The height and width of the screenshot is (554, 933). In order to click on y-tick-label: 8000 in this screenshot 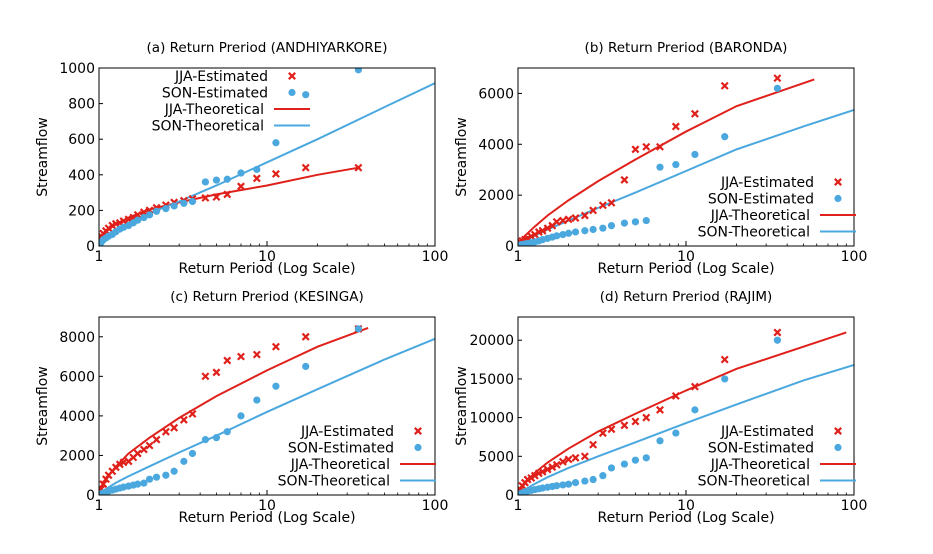, I will do `click(77, 338)`.